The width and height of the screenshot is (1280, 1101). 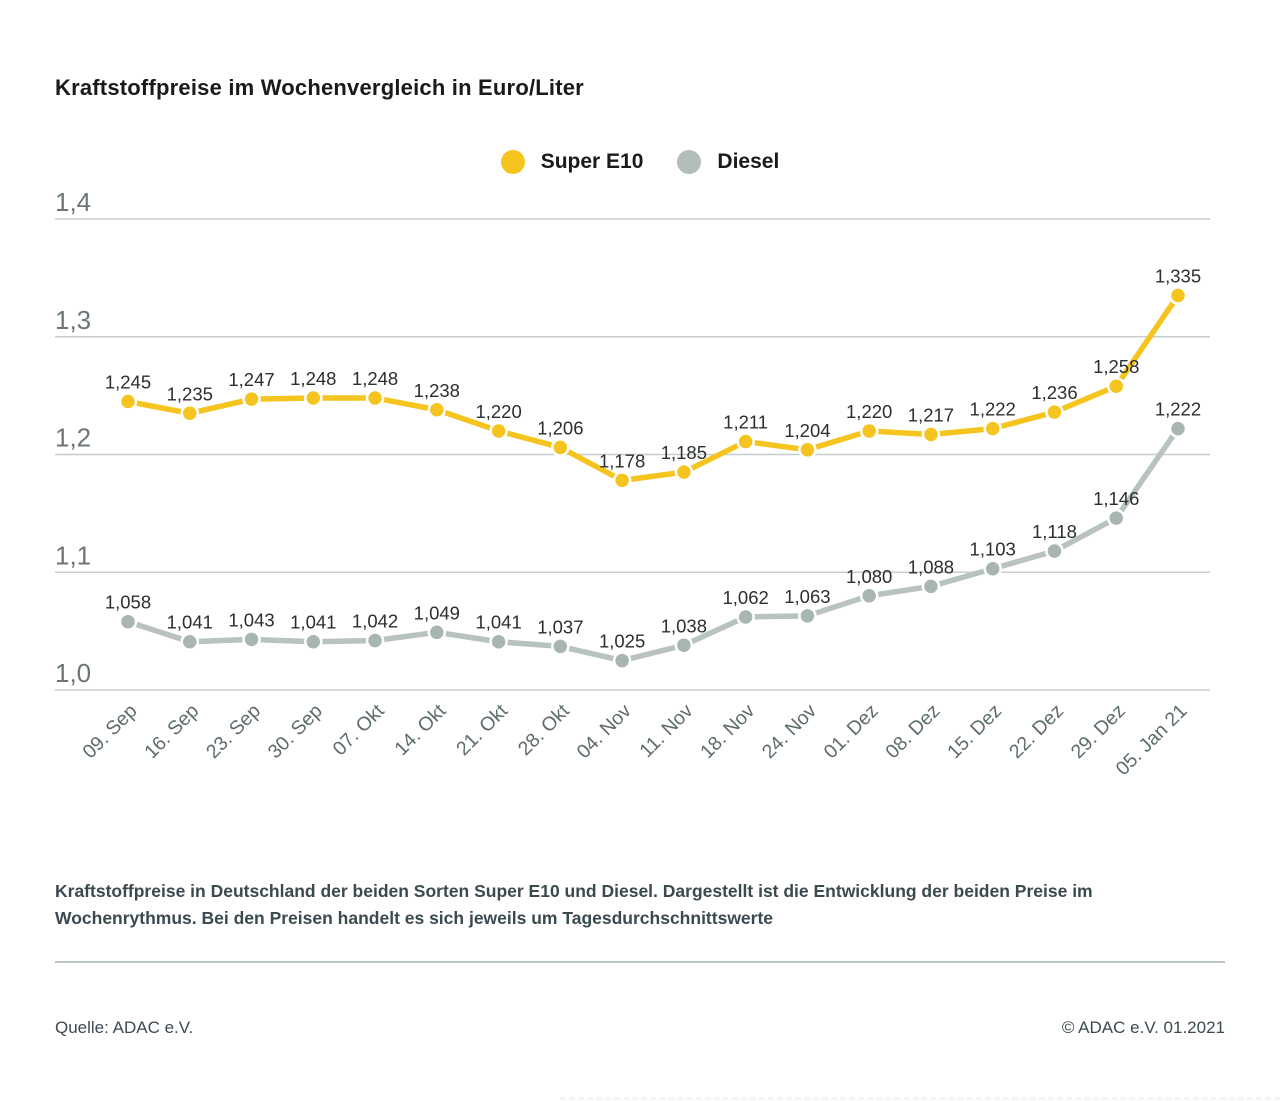 I want to click on value-label-super-e10: 1,178, so click(x=622, y=460).